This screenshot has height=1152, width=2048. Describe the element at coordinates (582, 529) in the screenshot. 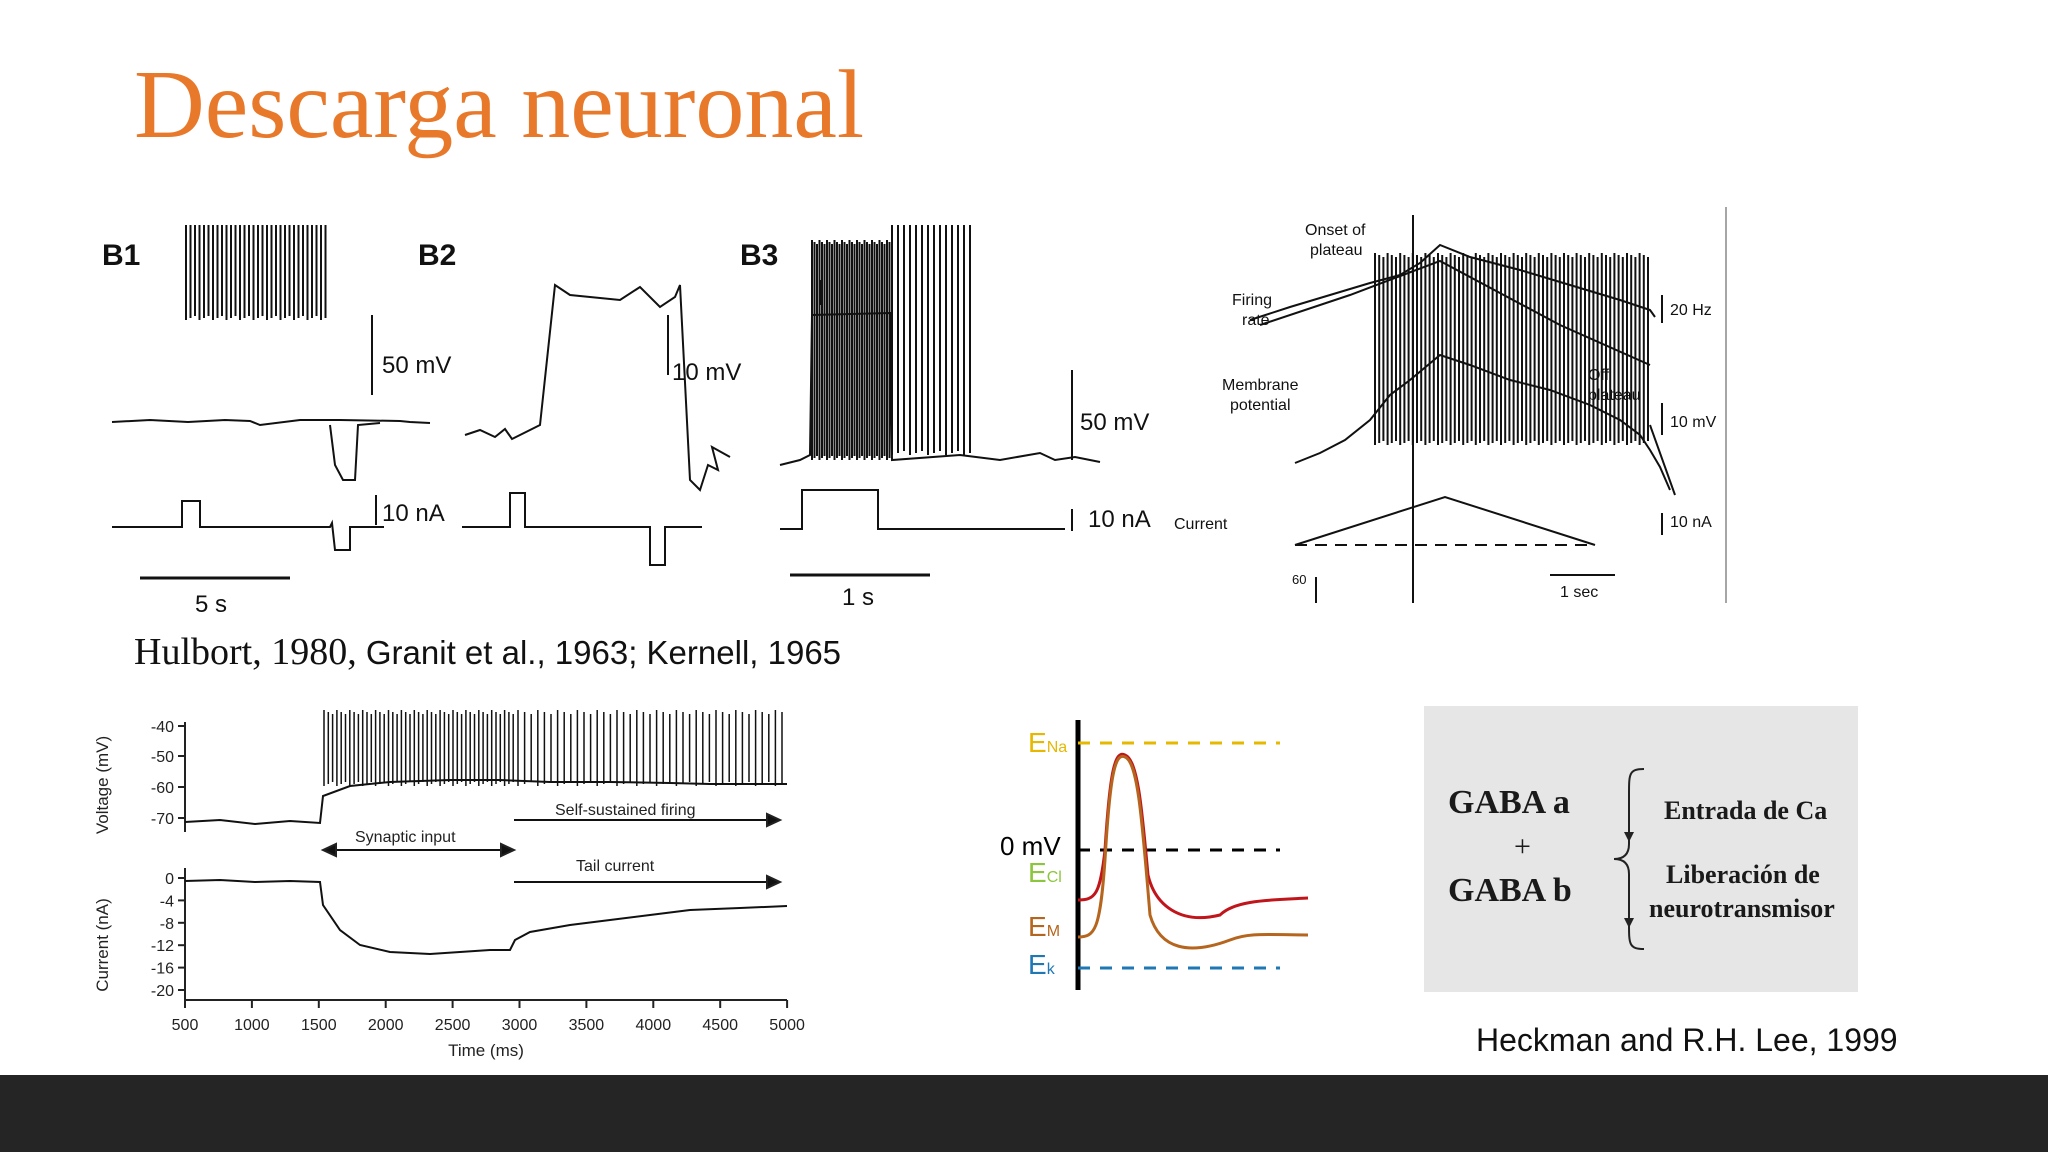

I see `b2-current-trace` at that location.